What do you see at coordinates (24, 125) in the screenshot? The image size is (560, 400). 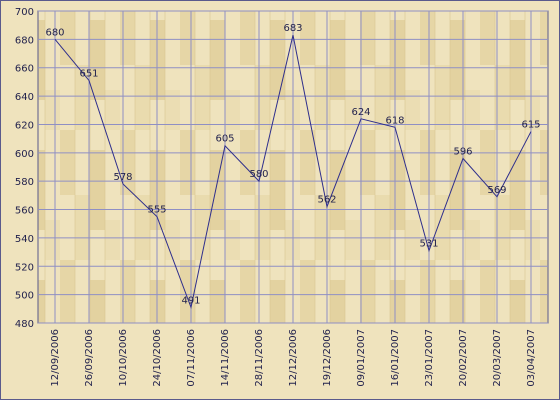 I see `y-tick-label: 620` at bounding box center [24, 125].